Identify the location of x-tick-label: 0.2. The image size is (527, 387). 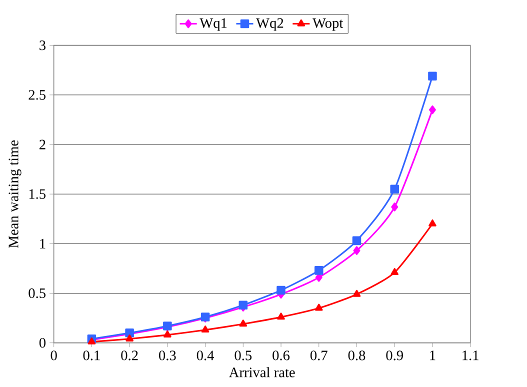
(129, 355).